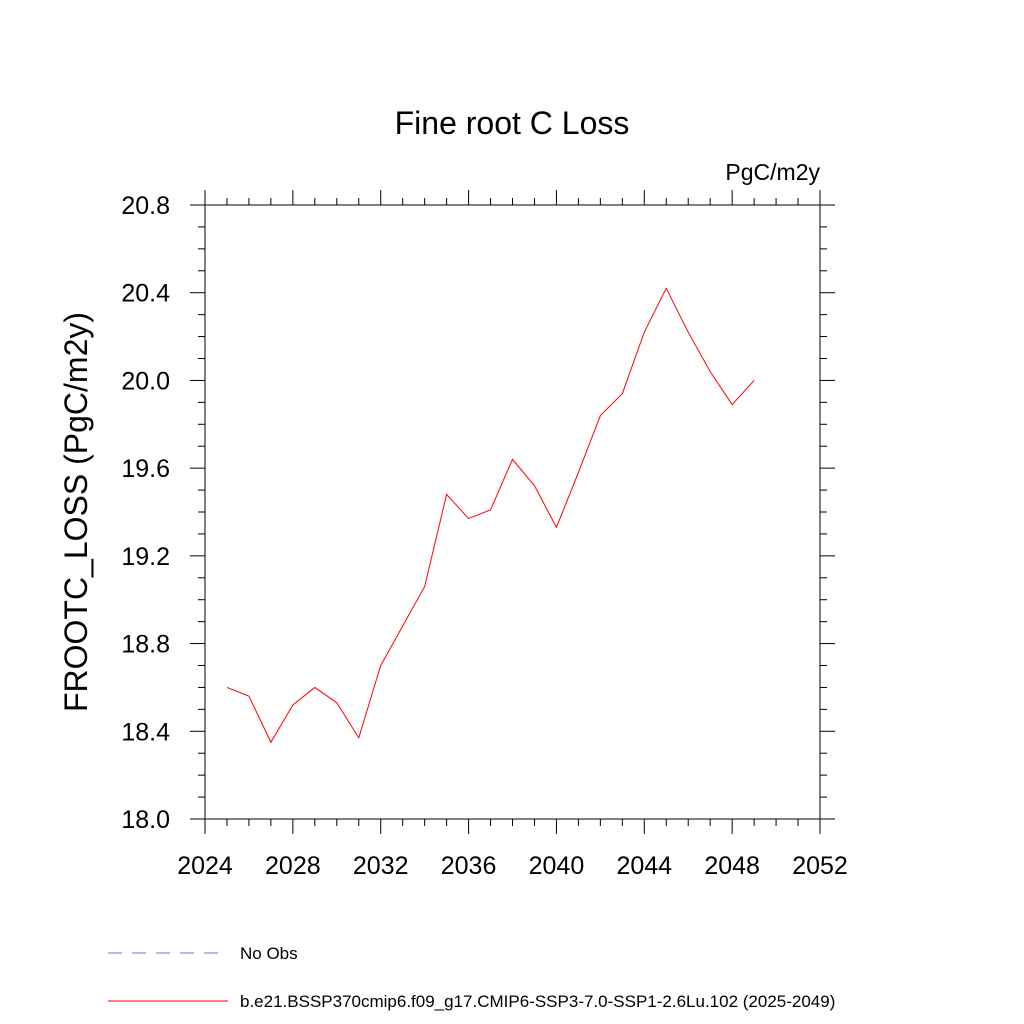 The height and width of the screenshot is (1024, 1024). Describe the element at coordinates (644, 866) in the screenshot. I see `x-tick-label: 2044` at that location.